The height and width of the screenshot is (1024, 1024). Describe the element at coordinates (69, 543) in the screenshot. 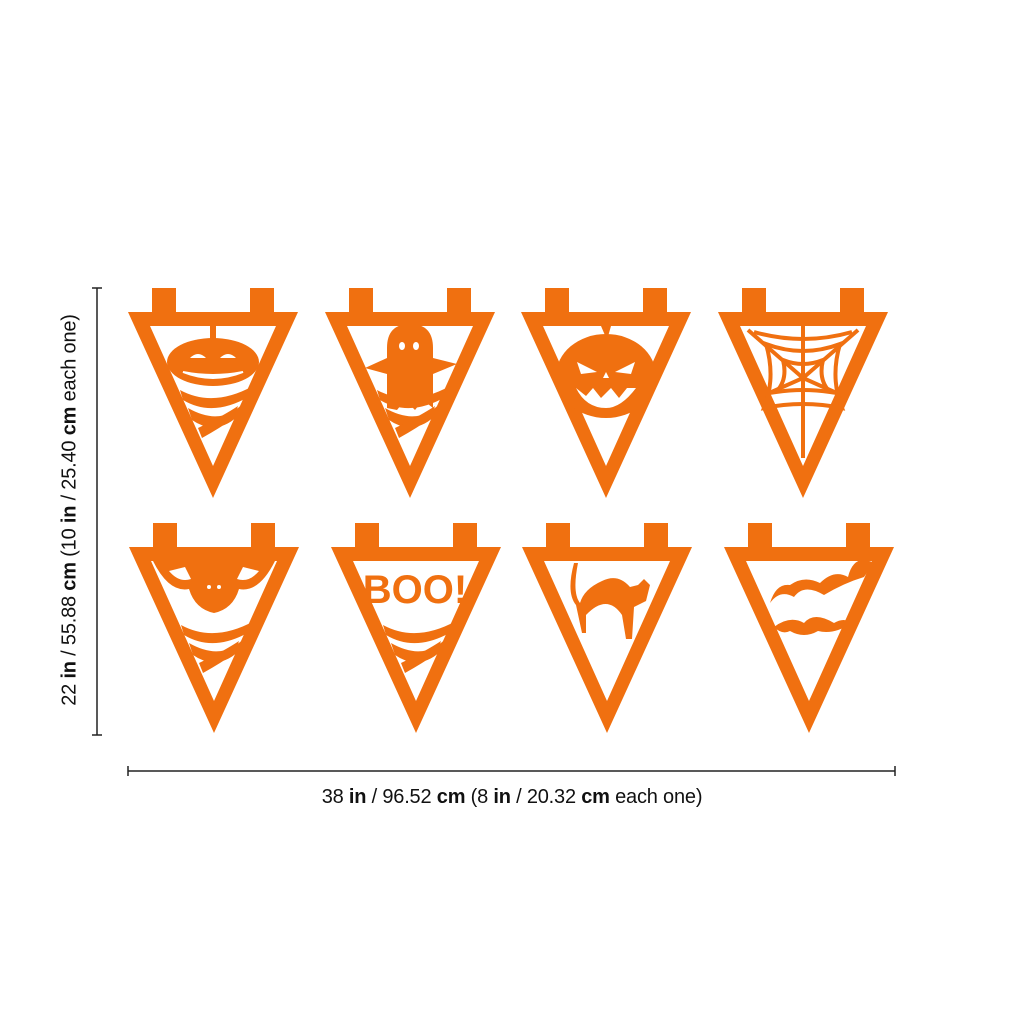

I see `each-inches-value: (10` at that location.